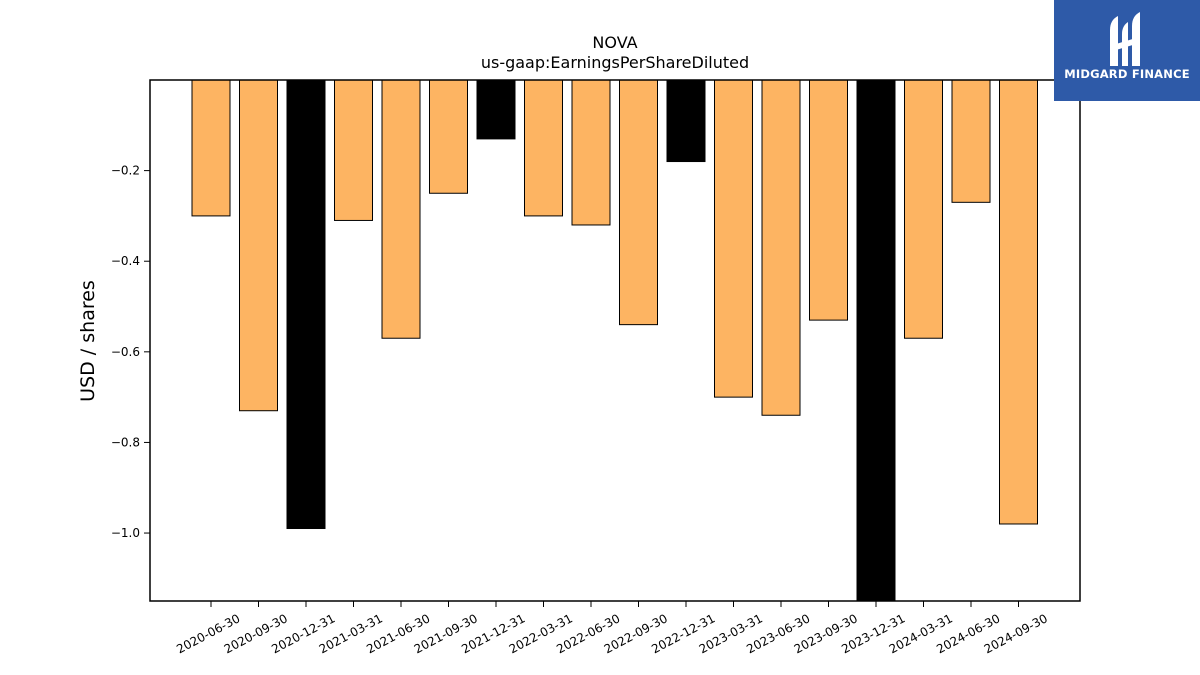 This screenshot has height=675, width=1200. Describe the element at coordinates (615, 62) in the screenshot. I see `chart-subtitle: us-gaap:EarningsPerShareDiluted` at that location.